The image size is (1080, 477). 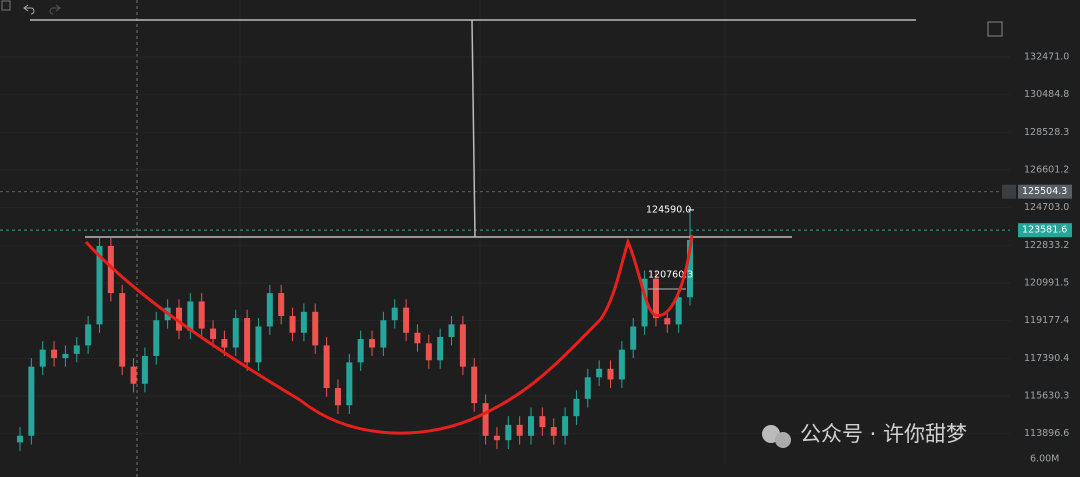 What do you see at coordinates (473, 128) in the screenshot?
I see `trend-line` at bounding box center [473, 128].